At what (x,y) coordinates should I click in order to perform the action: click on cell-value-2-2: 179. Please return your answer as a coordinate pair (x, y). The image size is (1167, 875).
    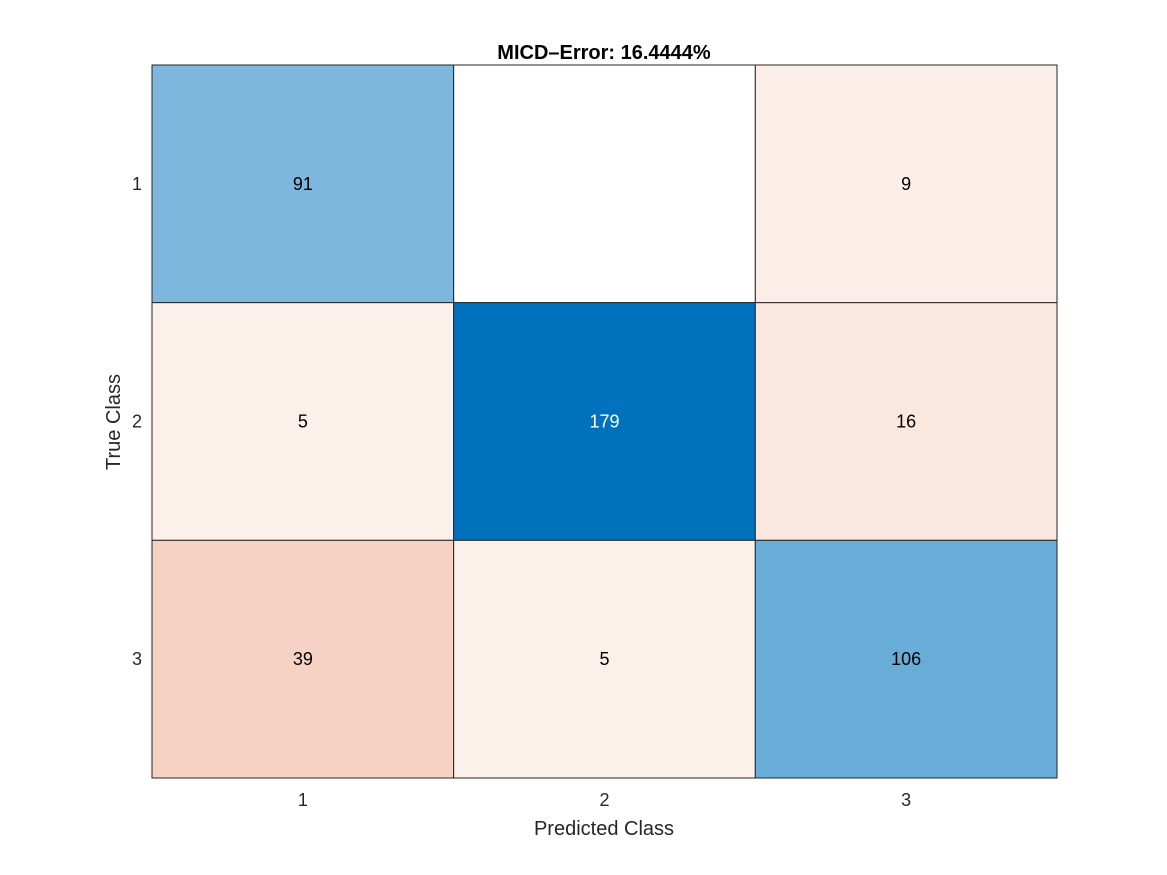
    Looking at the image, I should click on (604, 422).